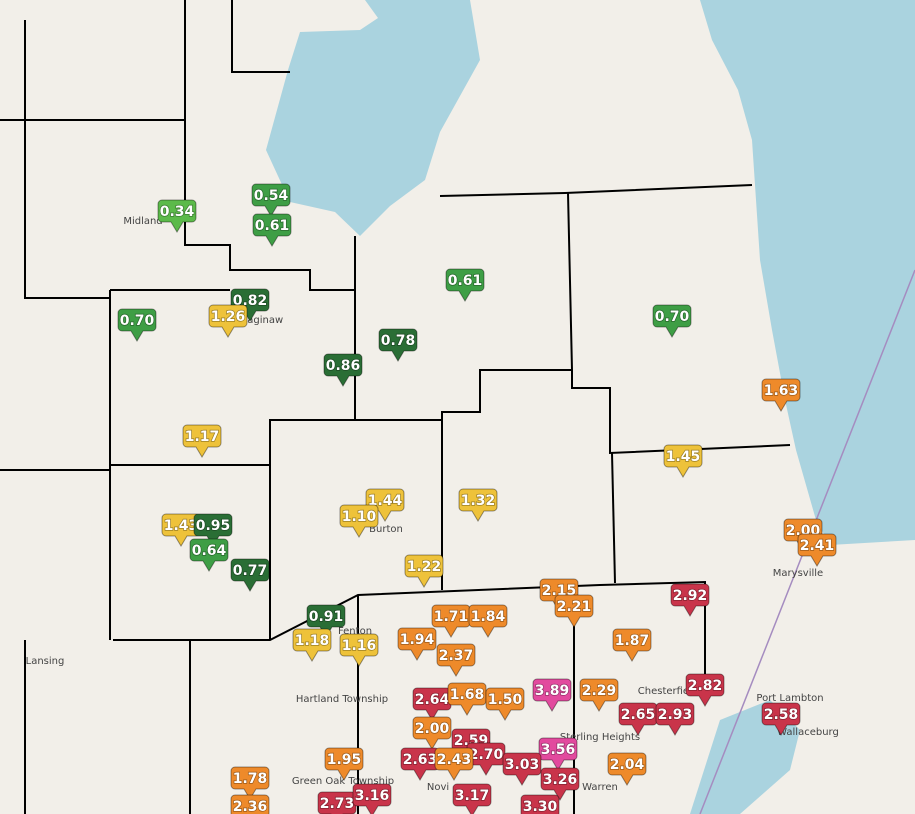  Describe the element at coordinates (456, 660) in the screenshot. I see `marker: 2.37` at that location.